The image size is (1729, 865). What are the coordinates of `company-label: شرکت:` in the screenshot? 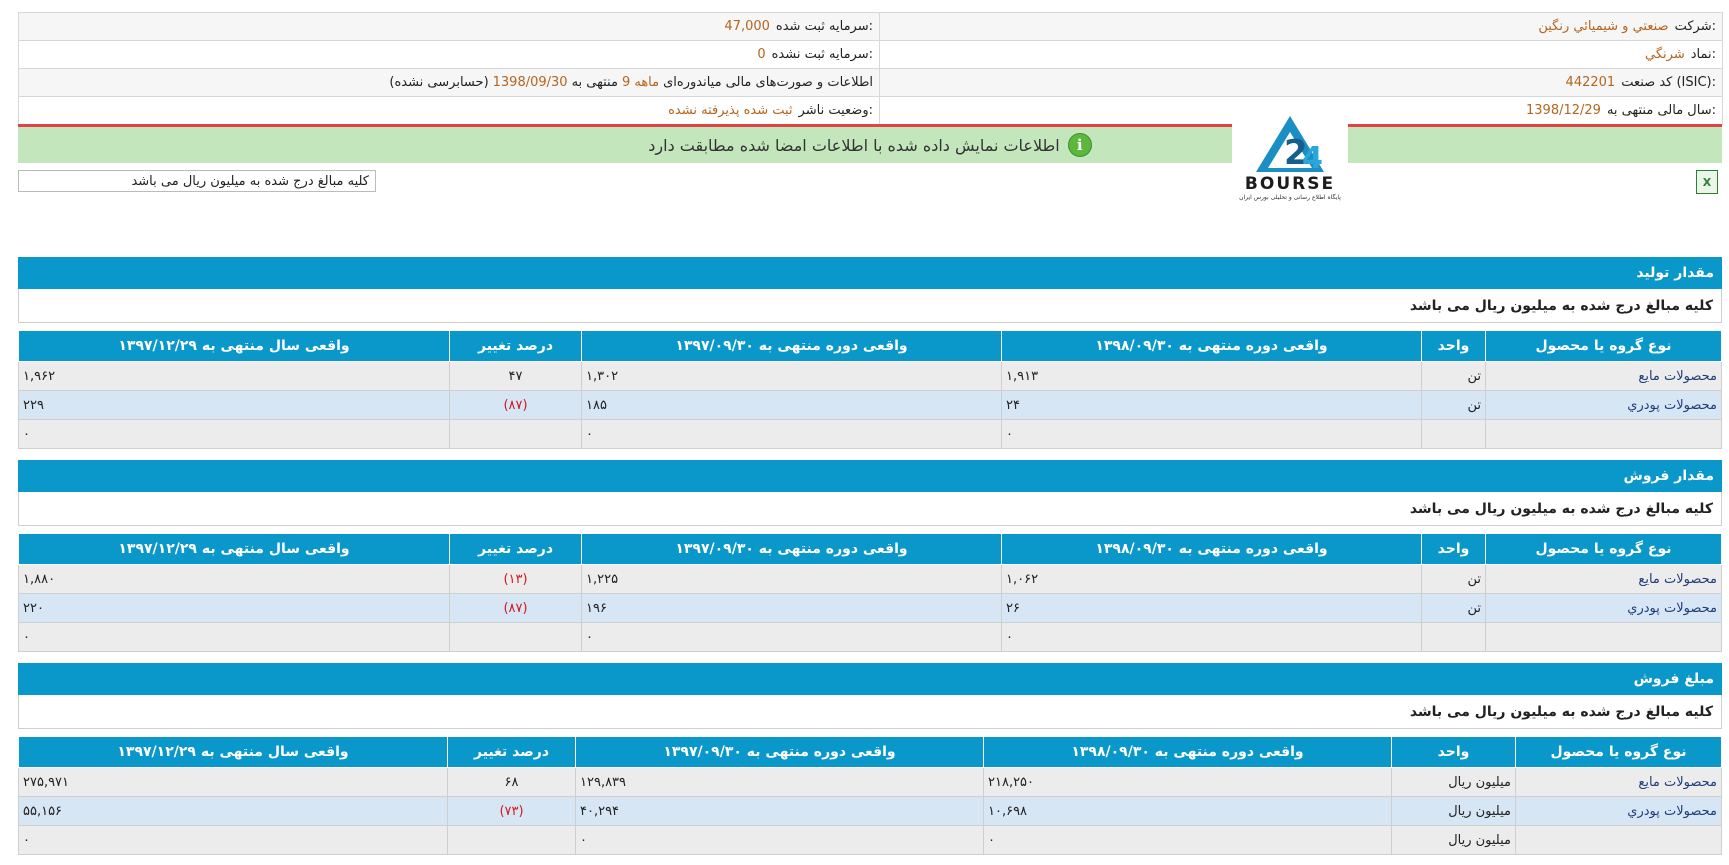 It's located at (1695, 26).